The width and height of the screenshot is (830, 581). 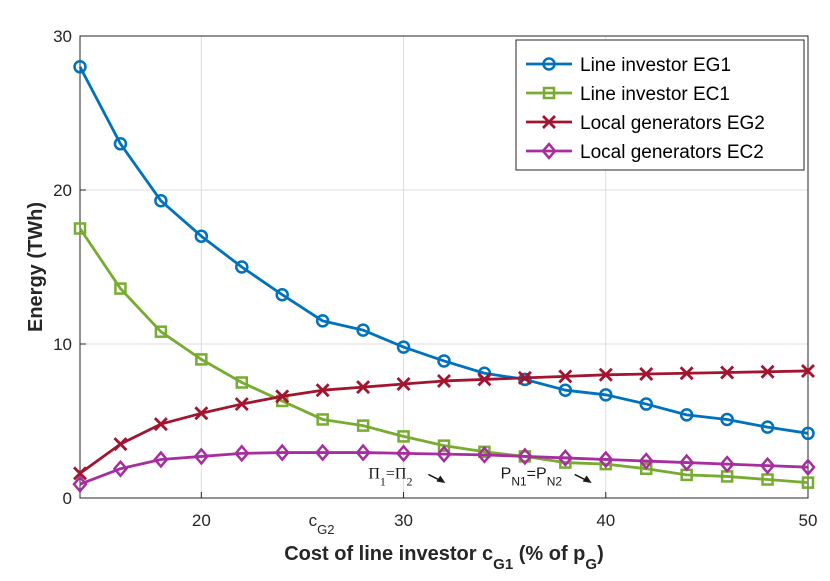 I want to click on y-tick-label: 20, so click(x=62, y=190).